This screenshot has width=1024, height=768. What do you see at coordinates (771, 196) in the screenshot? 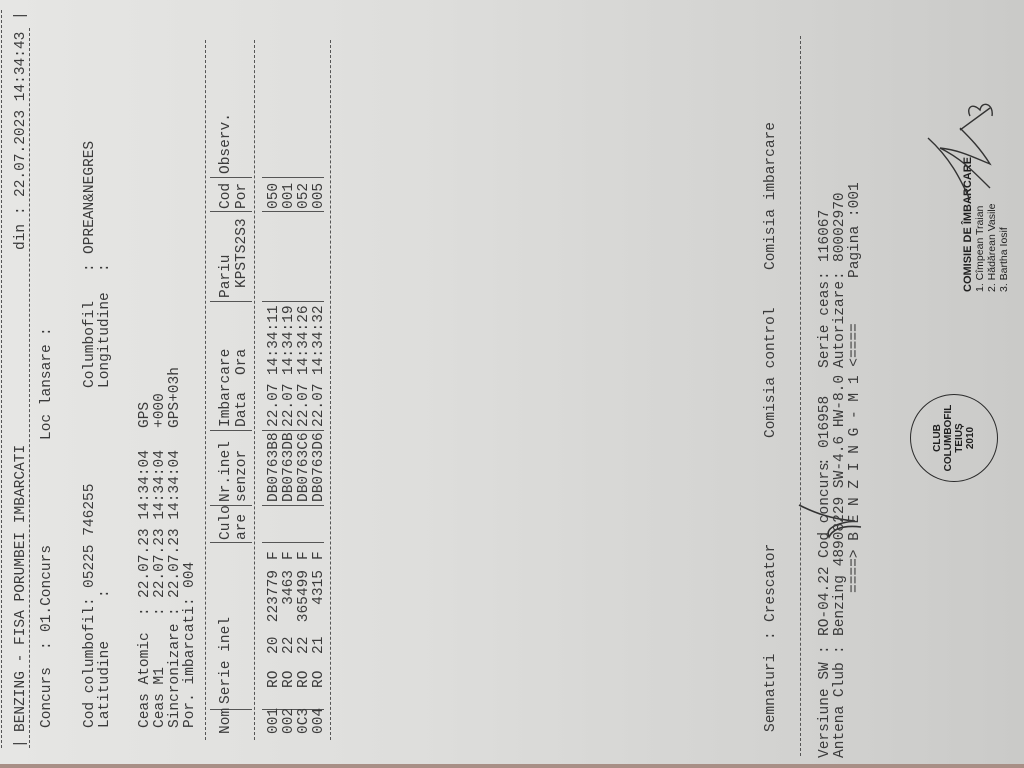
I see `comisia-imbarcare-label: Comisia imbarcare` at bounding box center [771, 196].